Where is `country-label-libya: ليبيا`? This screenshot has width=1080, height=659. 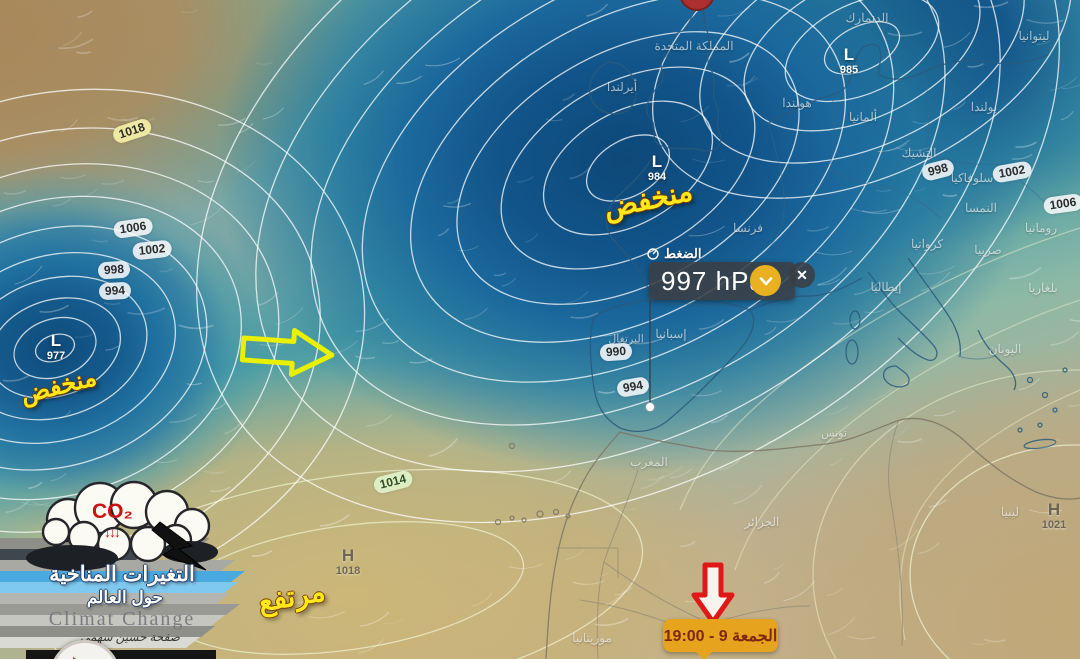 country-label-libya: ليبيا is located at coordinates (1010, 512).